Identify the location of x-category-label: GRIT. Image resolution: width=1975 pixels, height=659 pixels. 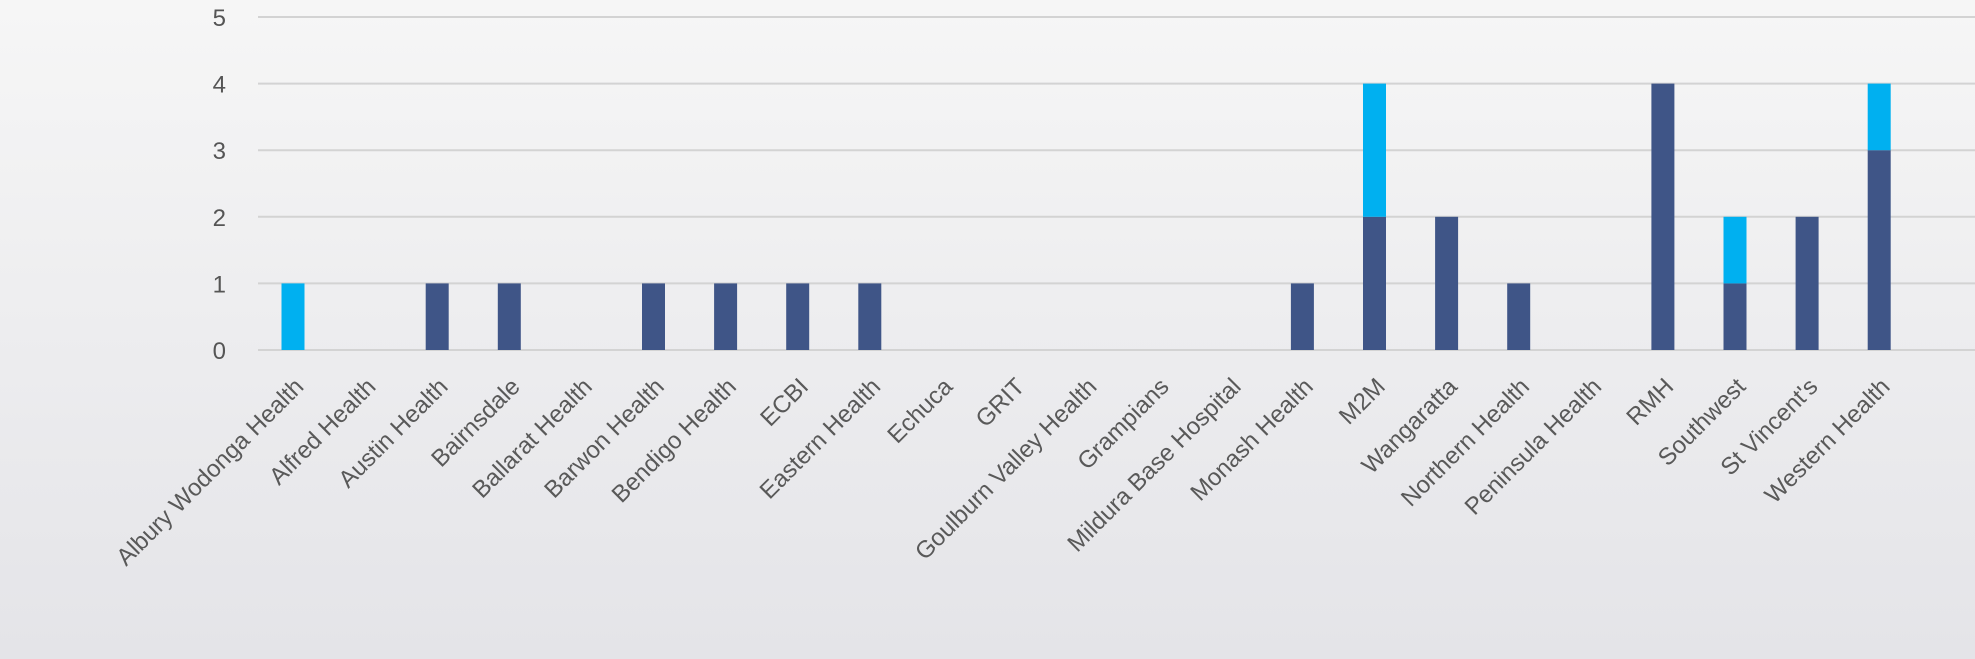
(1001, 403).